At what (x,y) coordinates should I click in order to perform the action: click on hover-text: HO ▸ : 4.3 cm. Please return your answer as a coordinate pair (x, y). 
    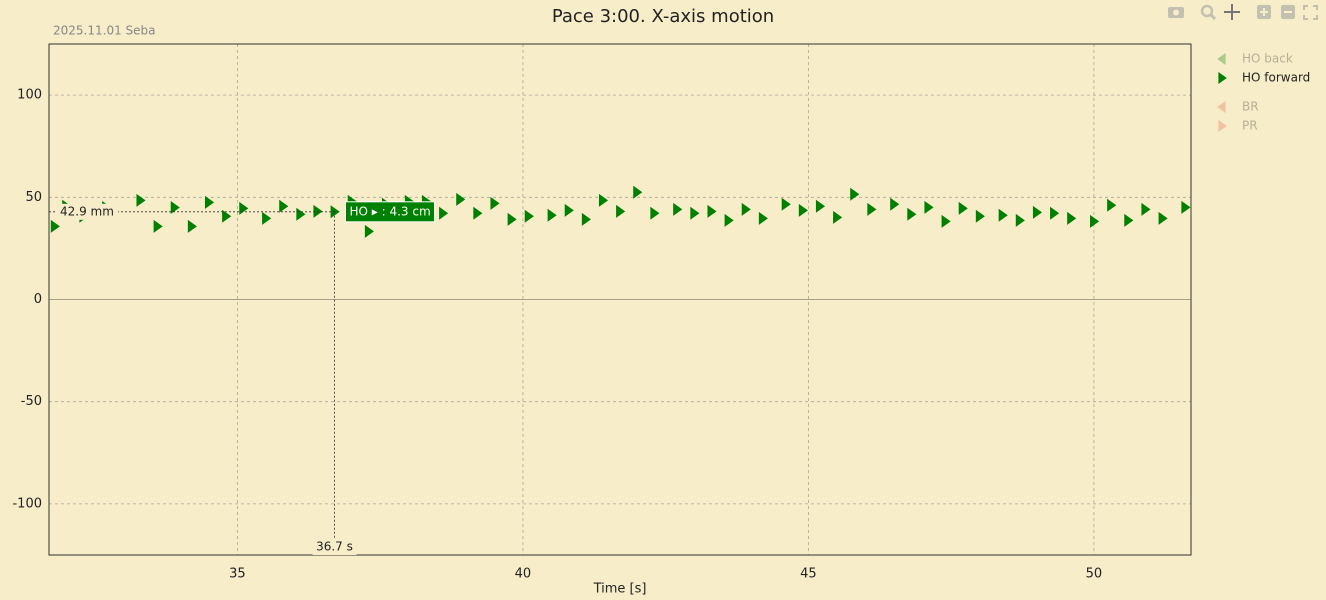
    Looking at the image, I should click on (390, 211).